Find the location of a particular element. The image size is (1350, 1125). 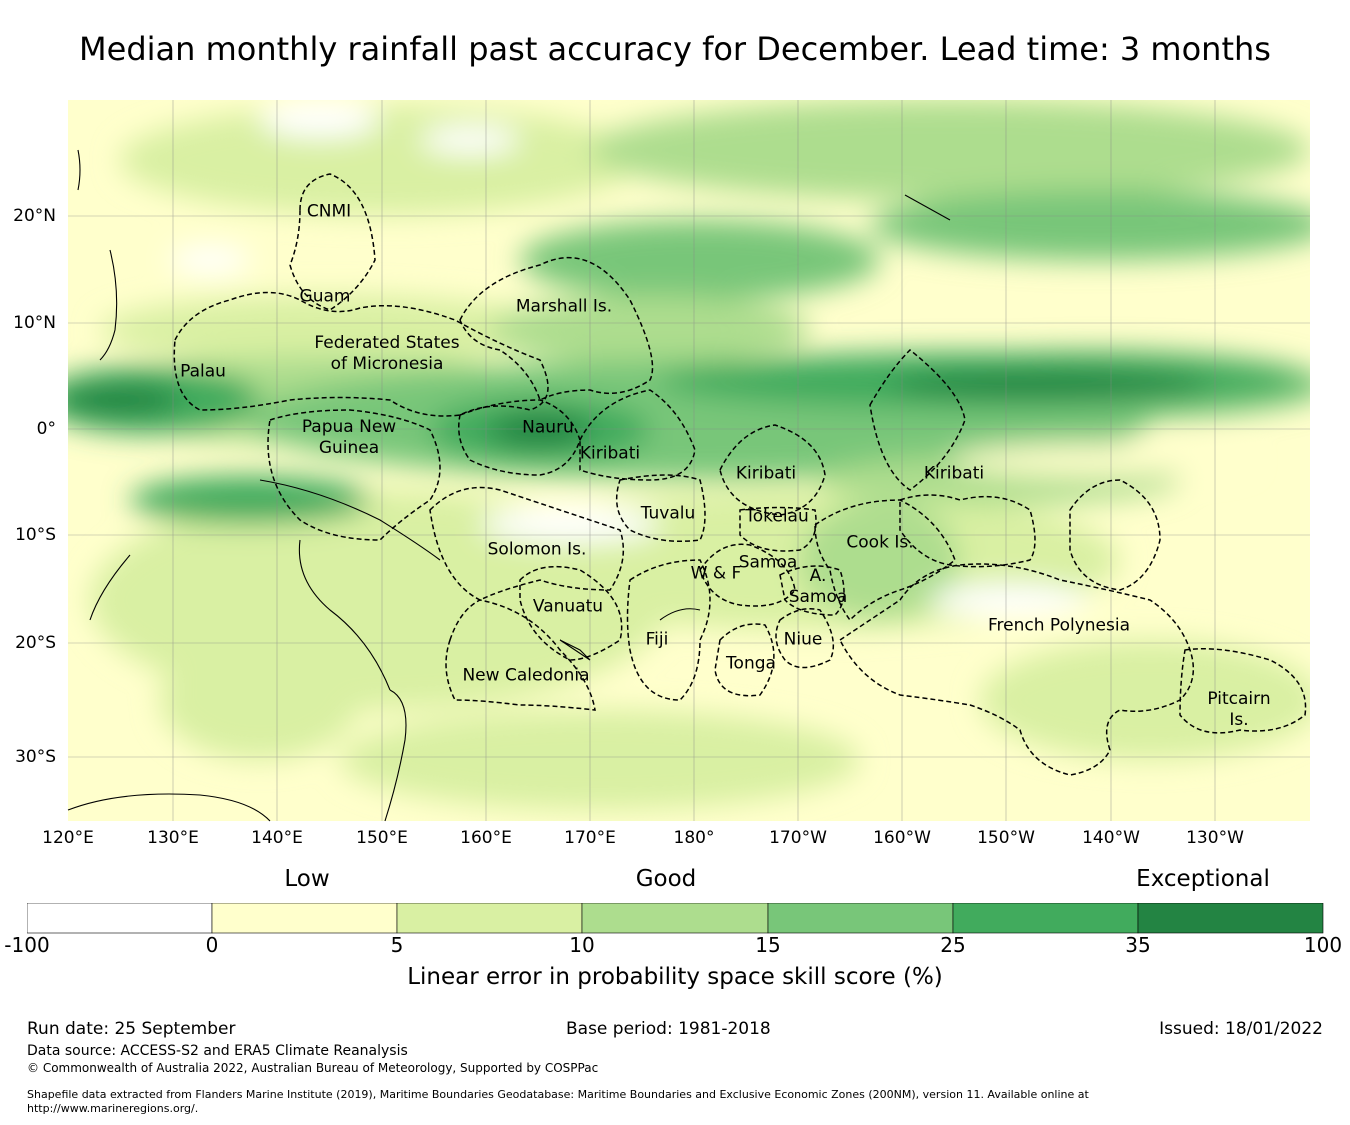

region-label: Tokelau is located at coordinates (777, 516).